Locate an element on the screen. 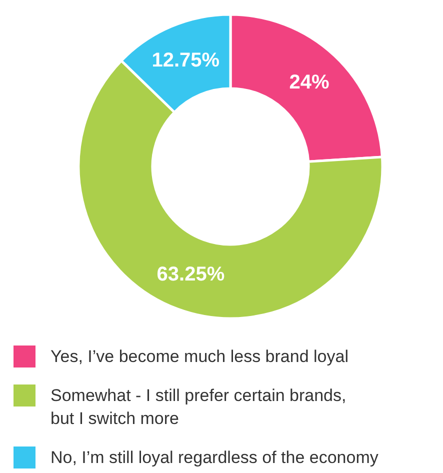 The height and width of the screenshot is (473, 443). data-label: 24% is located at coordinates (309, 83).